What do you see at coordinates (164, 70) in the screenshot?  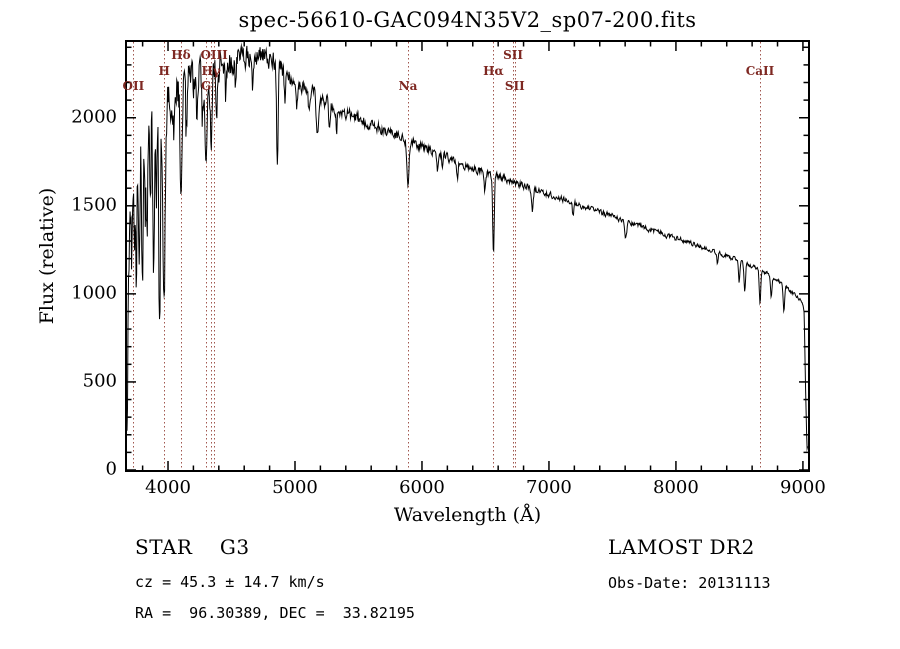 I see `spectral-line-label: H` at bounding box center [164, 70].